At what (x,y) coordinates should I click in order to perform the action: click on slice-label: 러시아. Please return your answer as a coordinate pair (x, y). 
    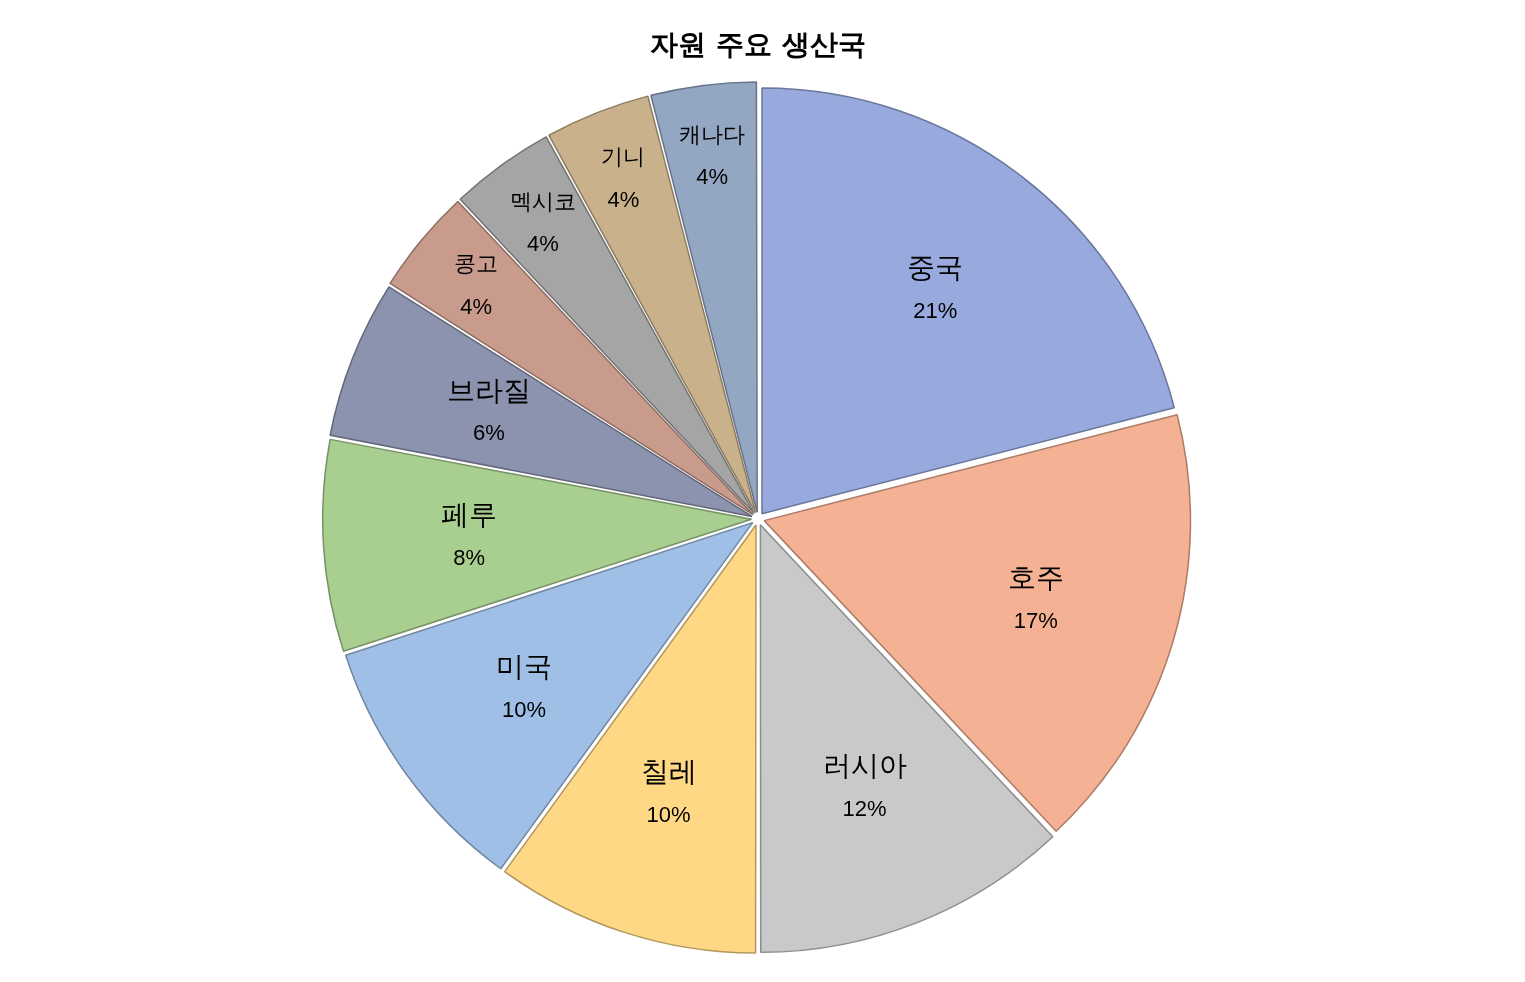
    Looking at the image, I should click on (864, 766).